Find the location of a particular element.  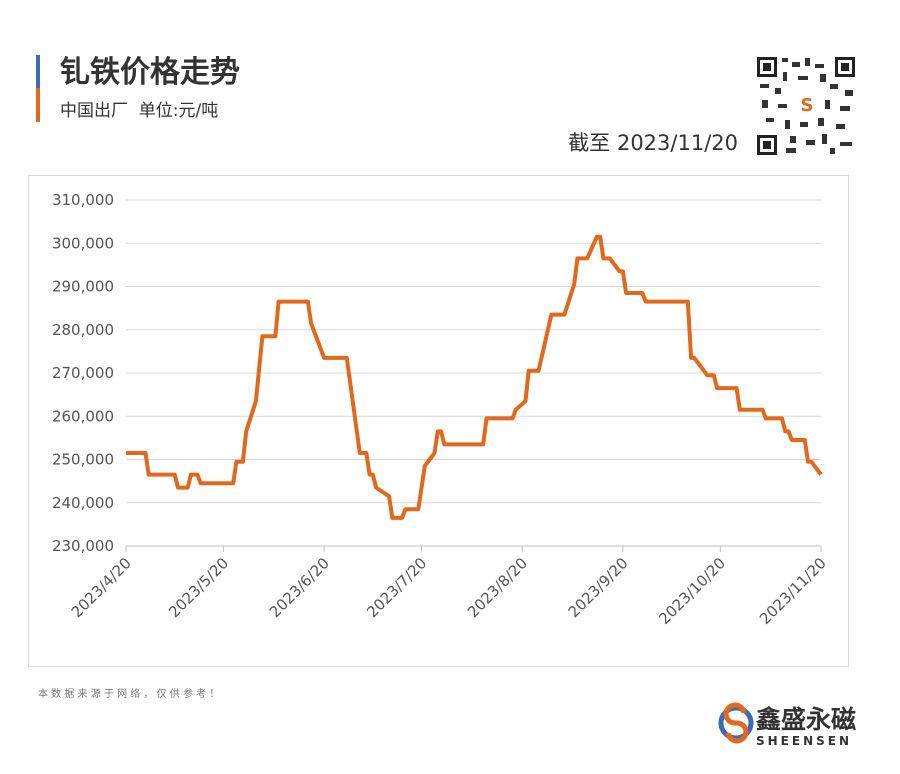

y-tick-label: 310,000 is located at coordinates (83, 200).